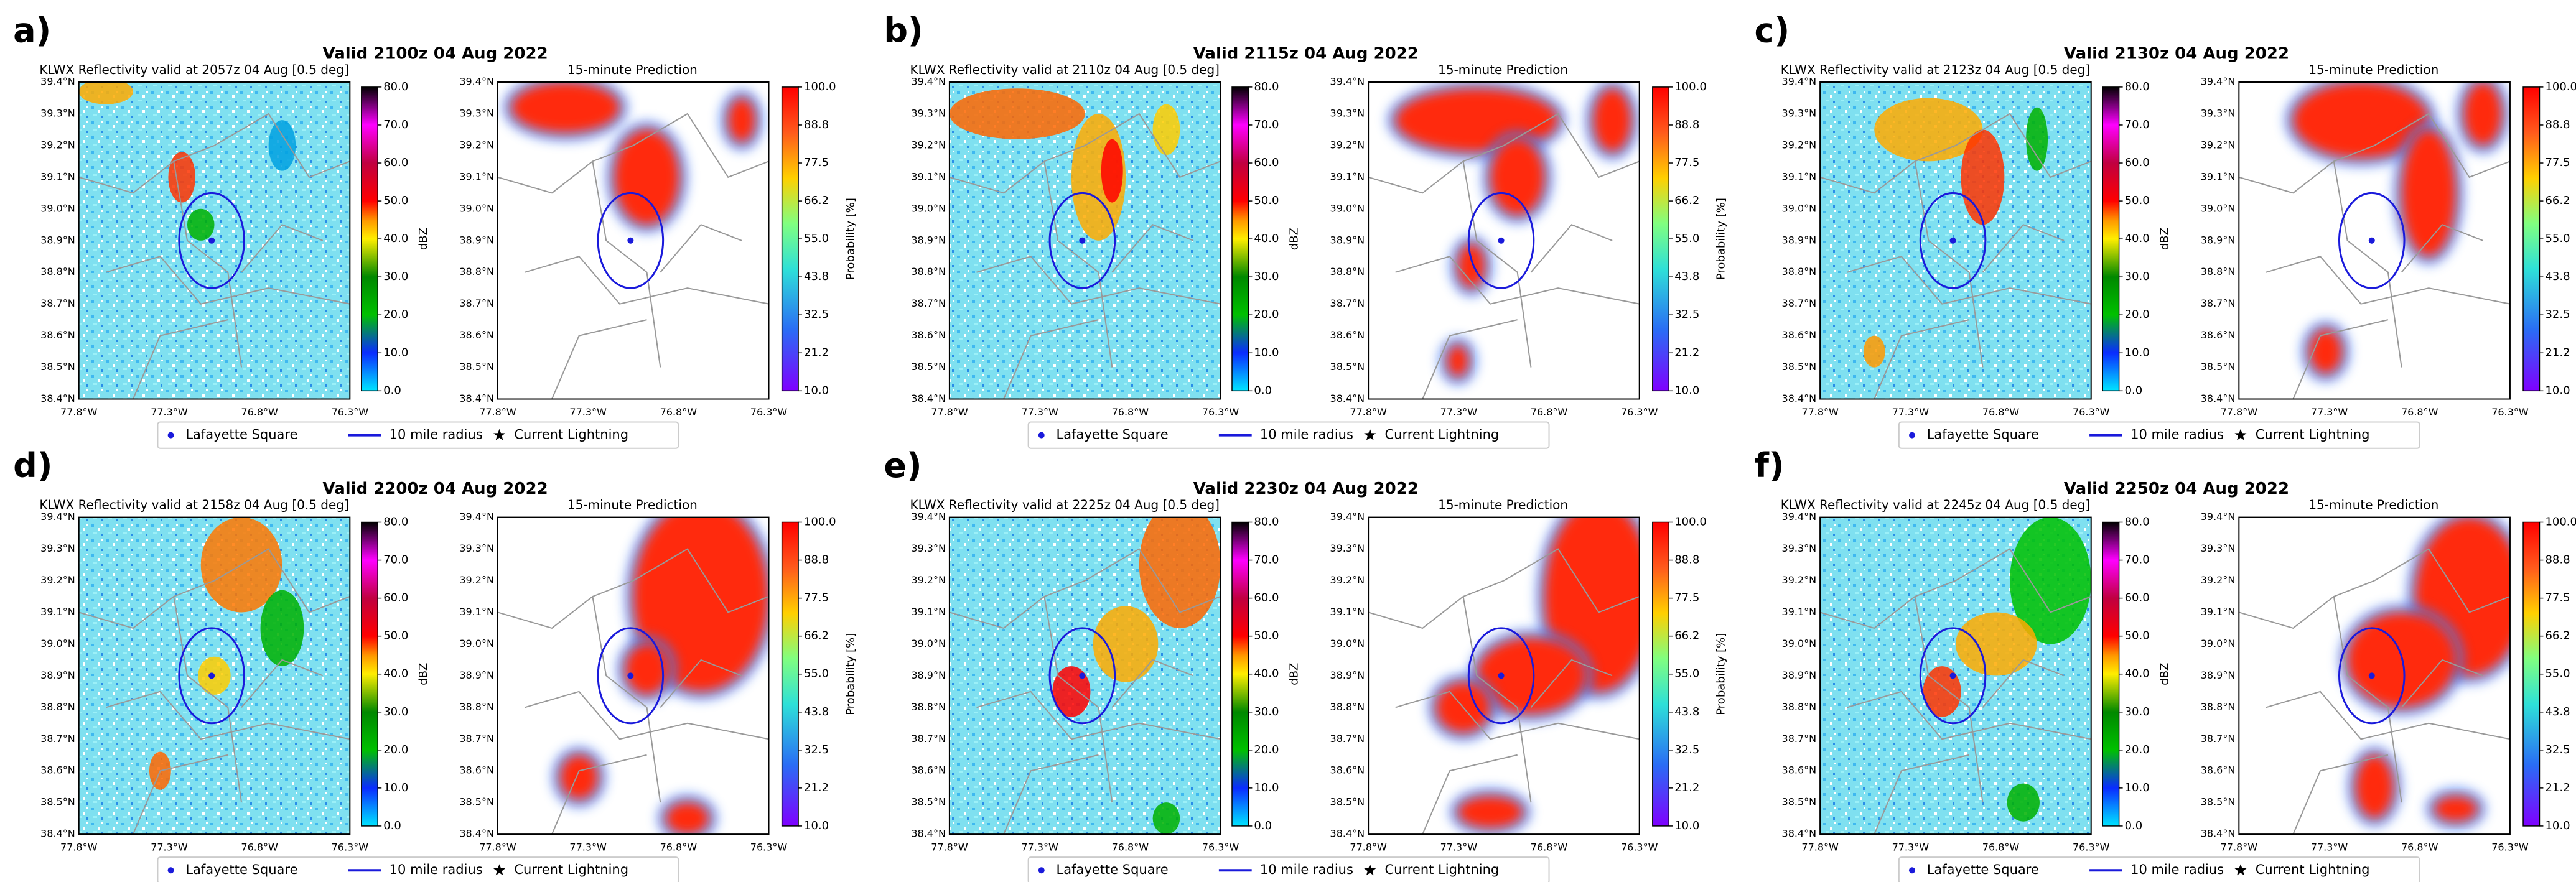 The image size is (2576, 882). What do you see at coordinates (1266, 124) in the screenshot?
I see `colorbar-tick-label: 70.0` at bounding box center [1266, 124].